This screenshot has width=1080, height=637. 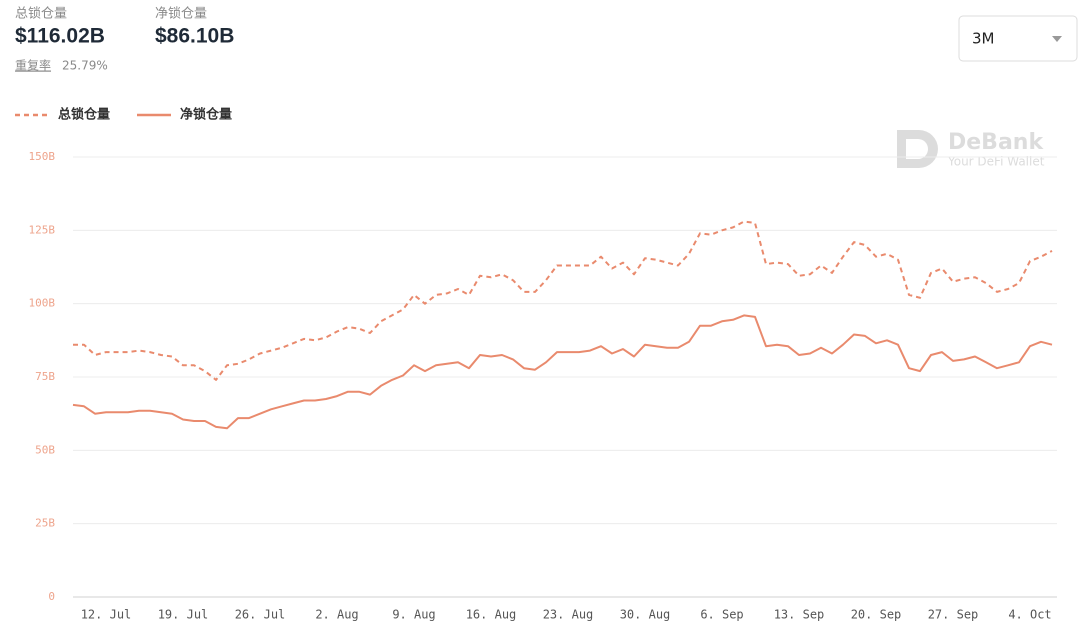 What do you see at coordinates (799, 615) in the screenshot?
I see `x-tick-label: 13. Sep` at bounding box center [799, 615].